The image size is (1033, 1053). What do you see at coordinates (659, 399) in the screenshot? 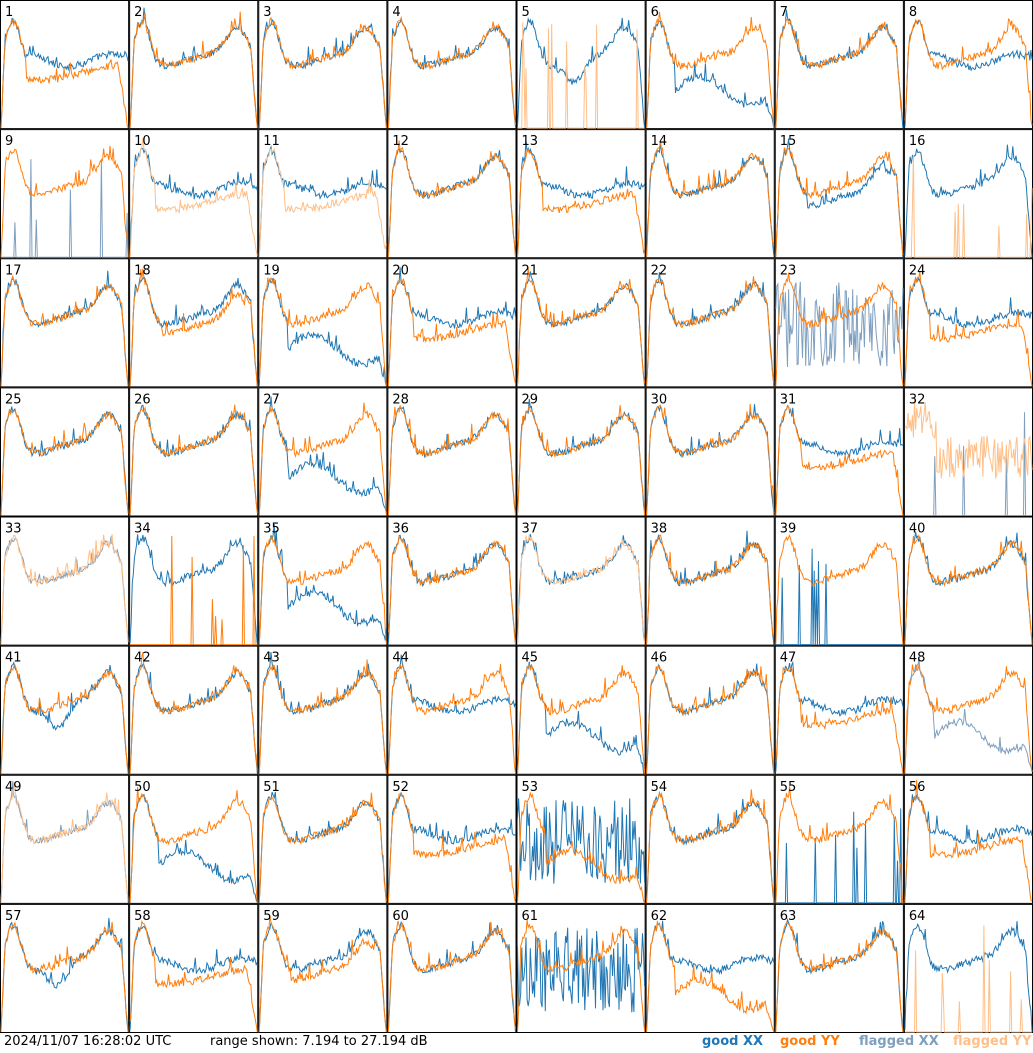
I see `tile-number: 30` at bounding box center [659, 399].